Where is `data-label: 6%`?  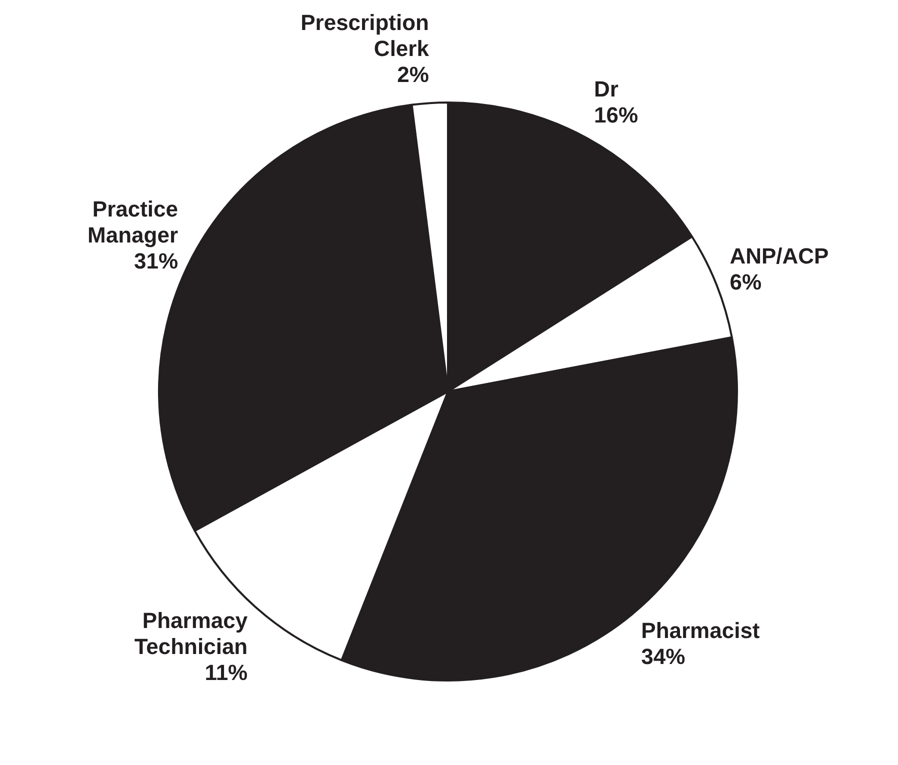 data-label: 6% is located at coordinates (746, 281).